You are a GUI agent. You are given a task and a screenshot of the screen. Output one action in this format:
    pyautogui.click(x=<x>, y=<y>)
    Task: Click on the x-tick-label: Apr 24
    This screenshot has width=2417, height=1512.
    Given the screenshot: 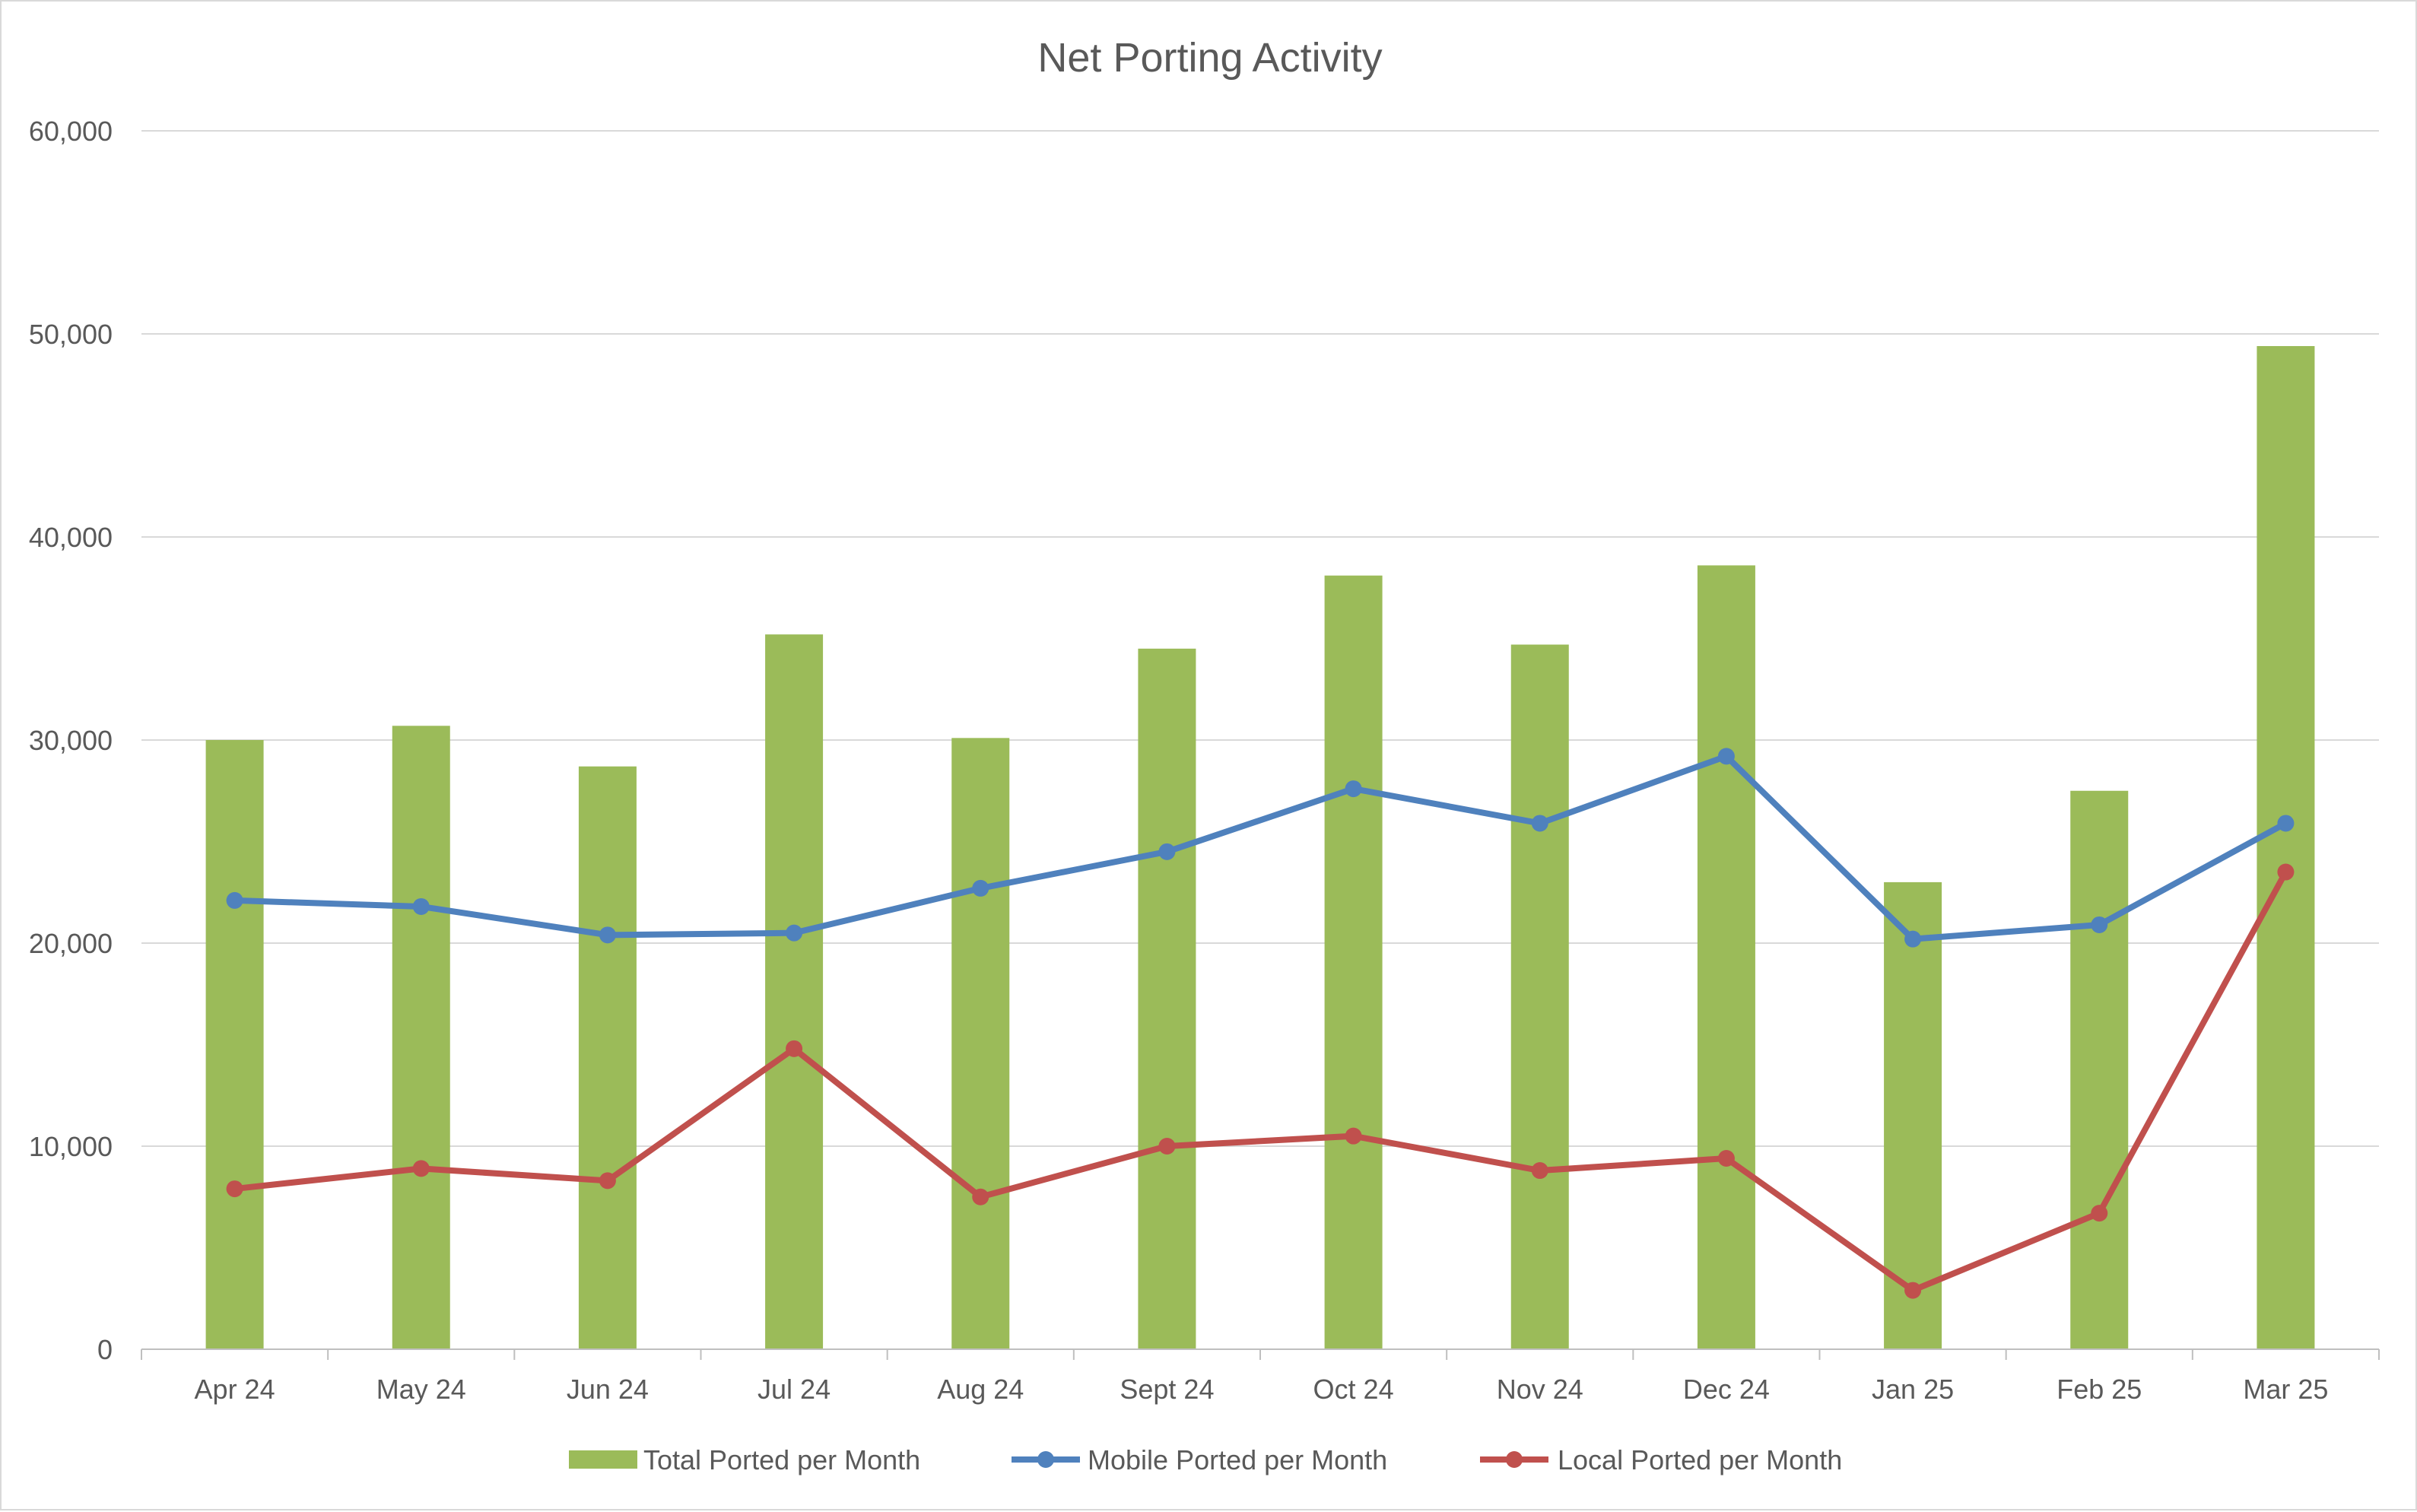 What is the action you would take?
    pyautogui.click(x=235, y=1389)
    